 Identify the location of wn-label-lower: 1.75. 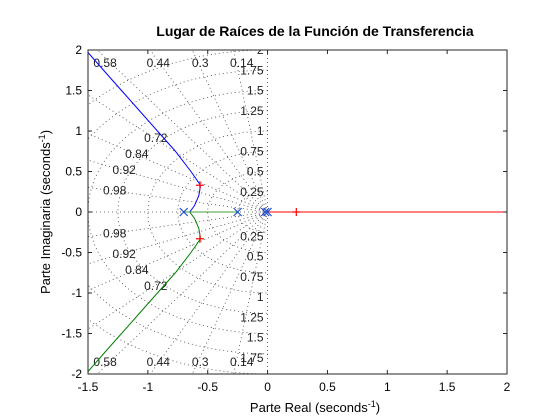
(252, 358).